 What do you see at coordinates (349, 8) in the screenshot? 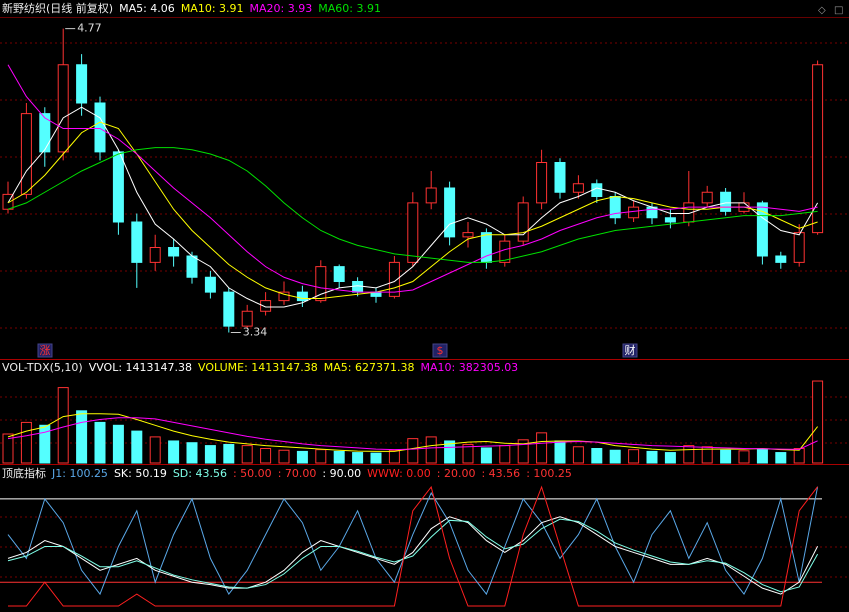
I see `legend-item: MA60: 3.91` at bounding box center [349, 8].